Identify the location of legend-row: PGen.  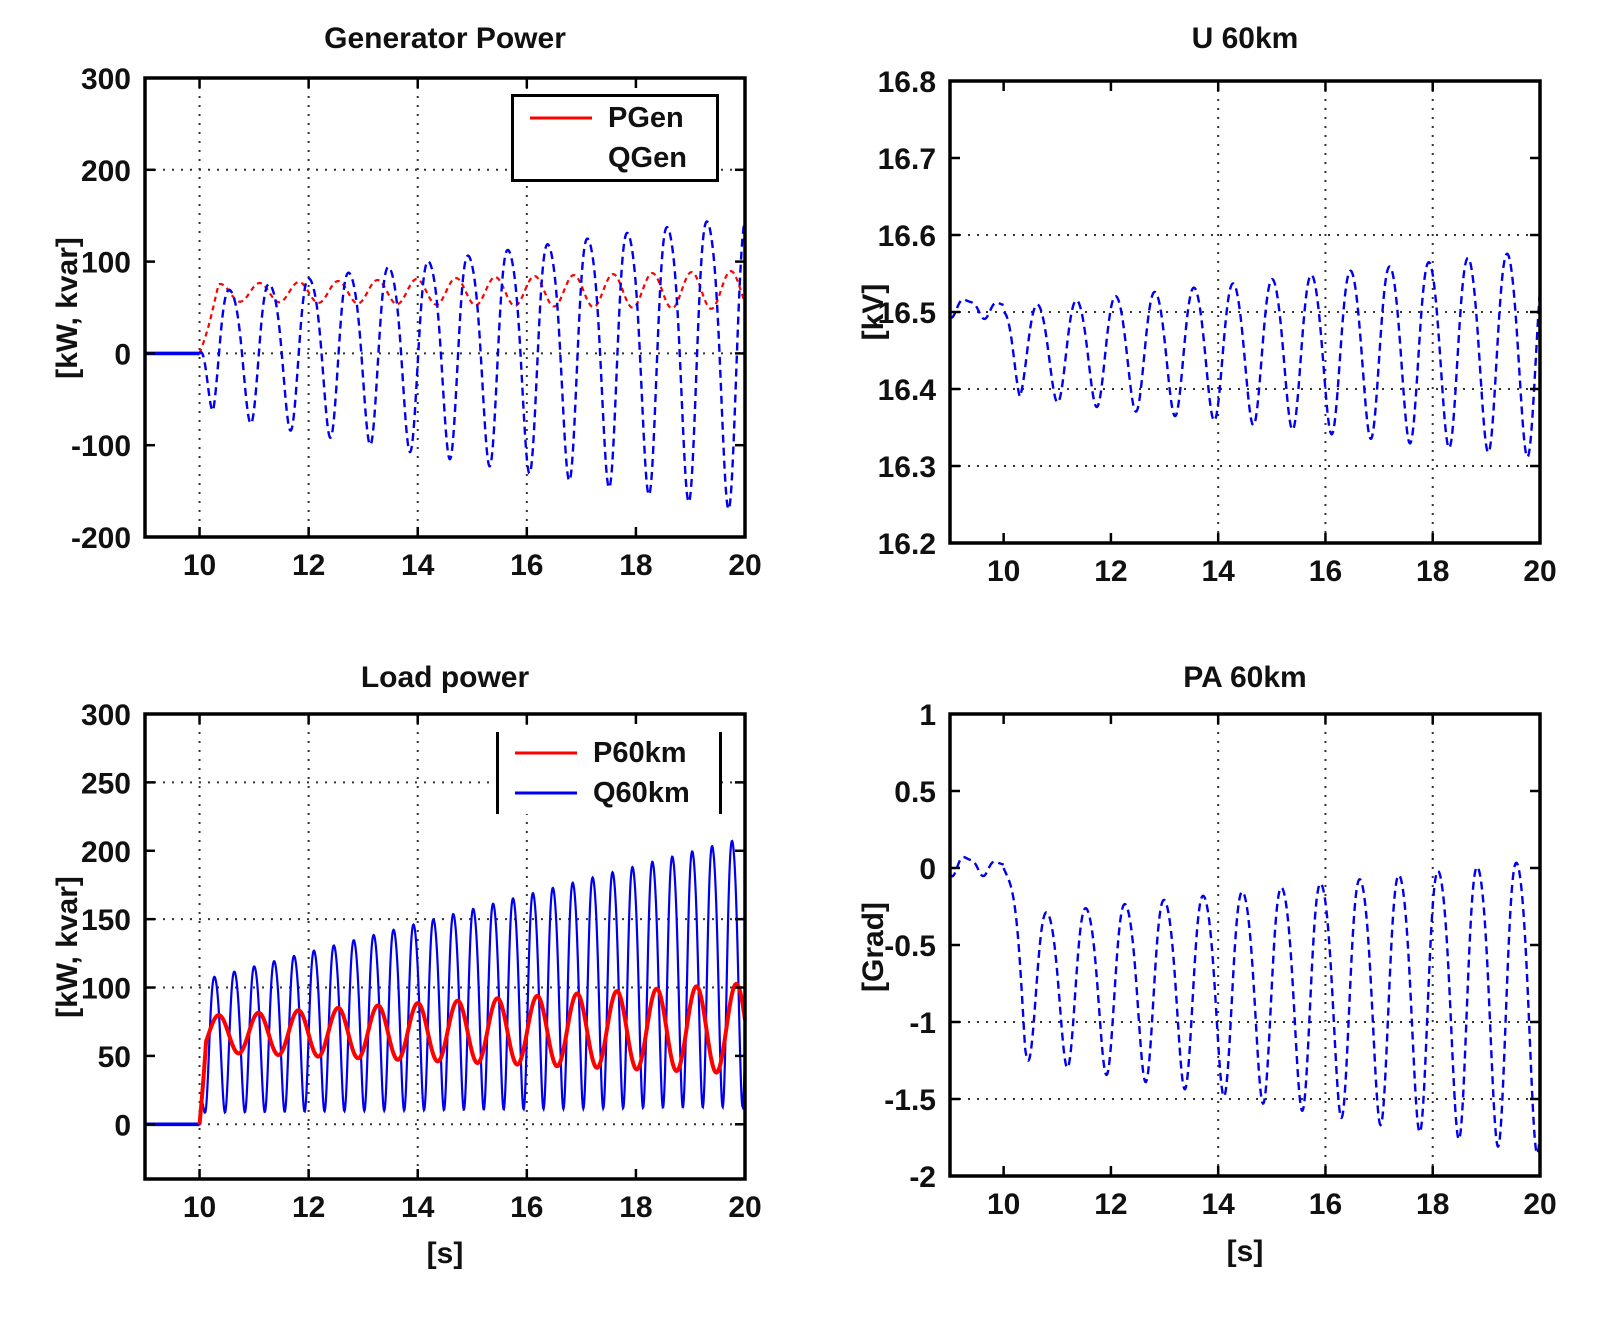
(615, 118).